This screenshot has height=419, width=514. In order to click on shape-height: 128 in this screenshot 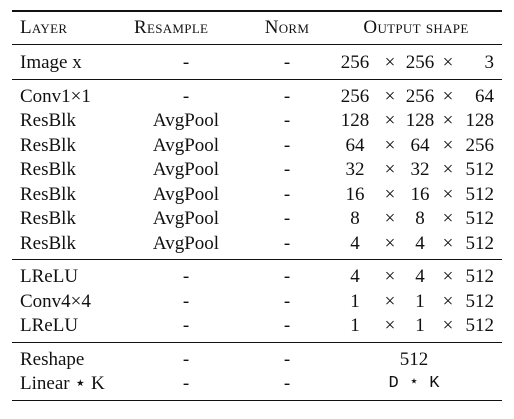, I will do `click(355, 120)`.